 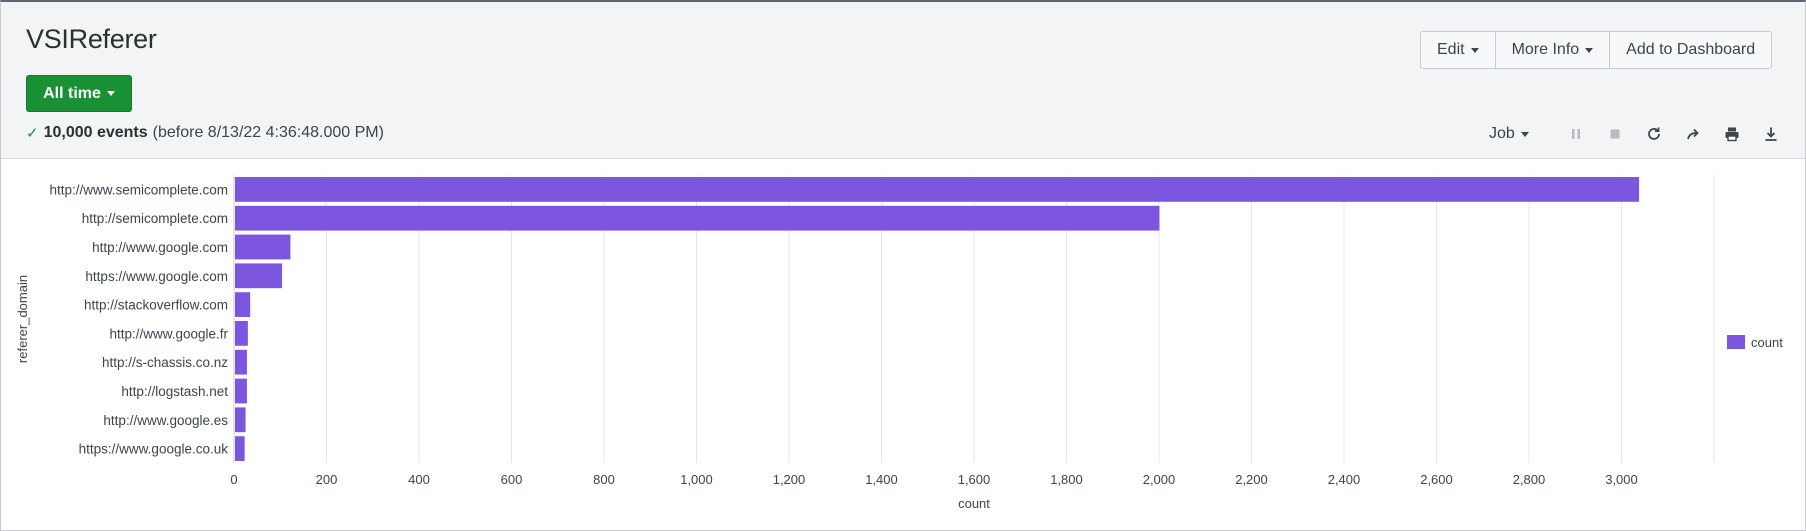 I want to click on check-icon: ✓, so click(x=32, y=133).